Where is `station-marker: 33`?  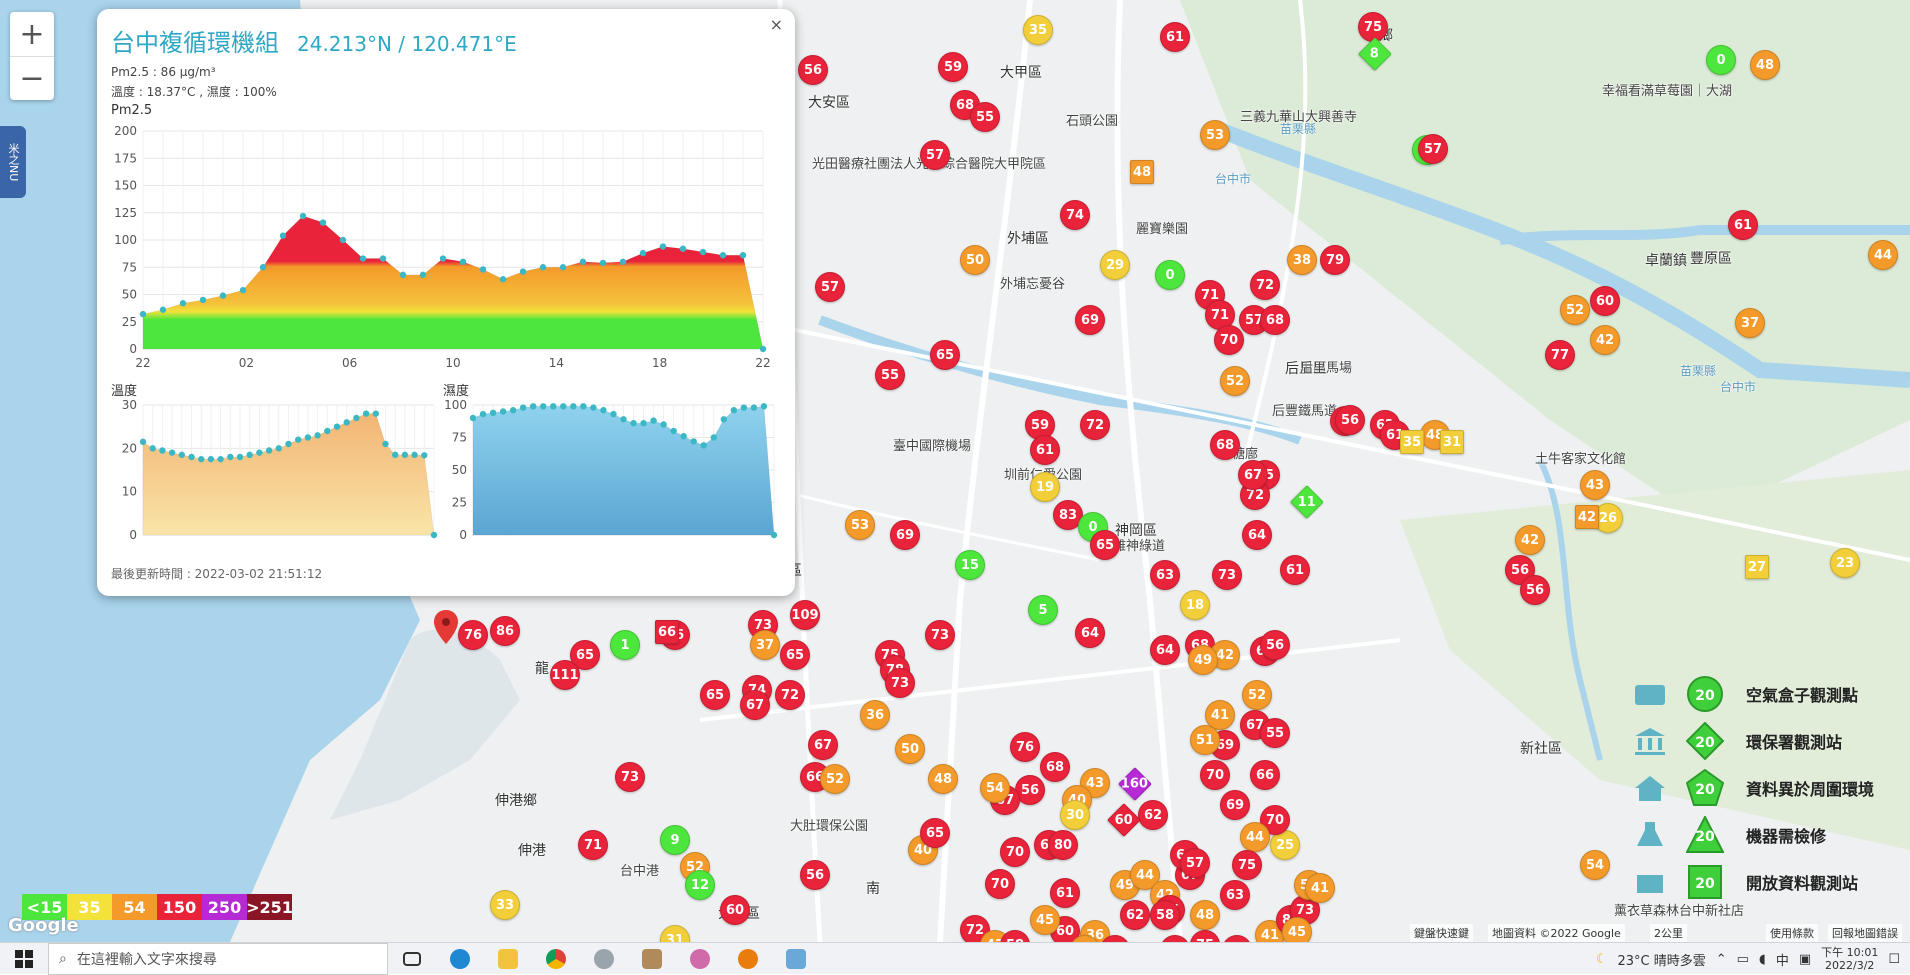 station-marker: 33 is located at coordinates (505, 905).